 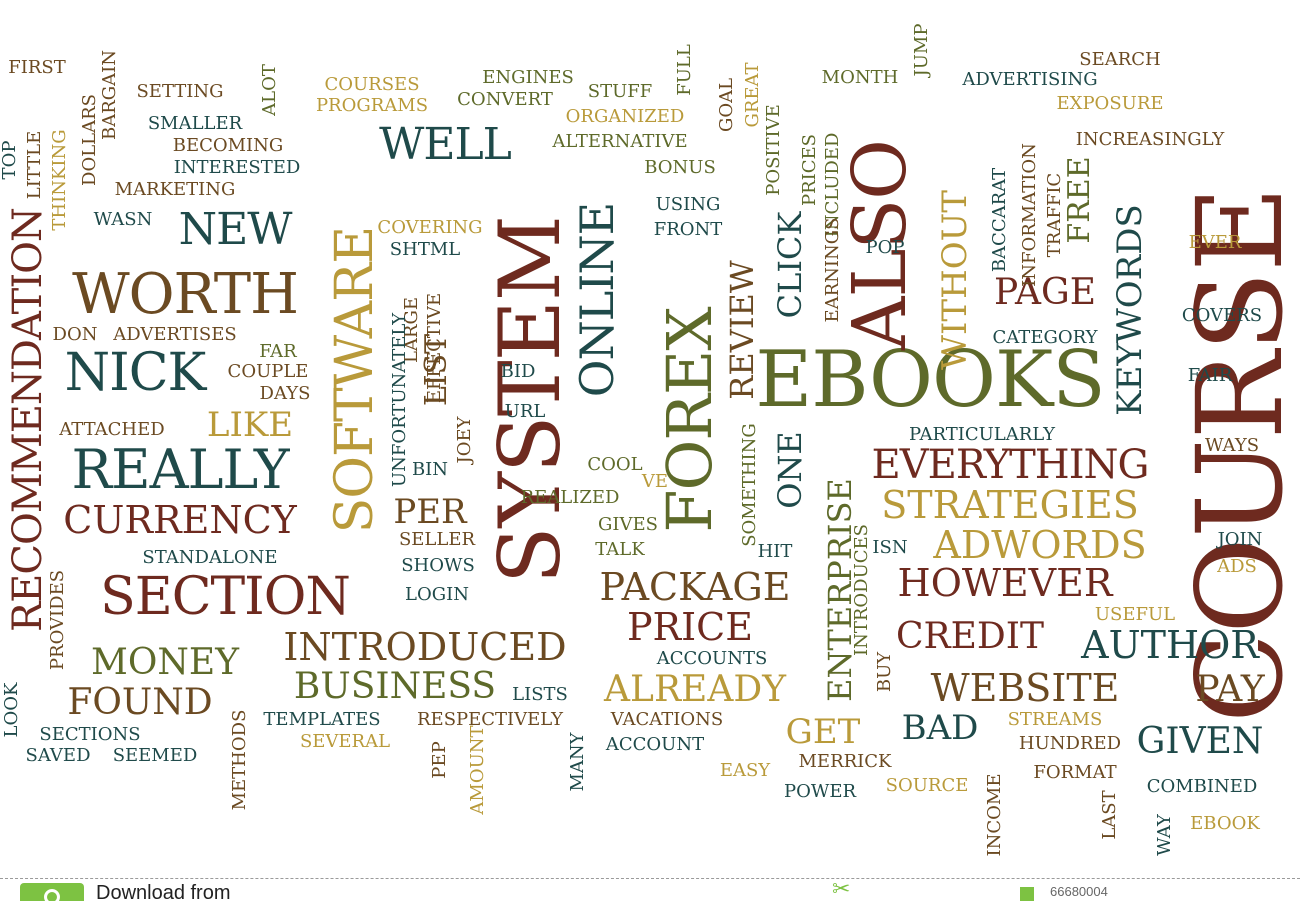 What do you see at coordinates (278, 351) in the screenshot?
I see `word-far: Far` at bounding box center [278, 351].